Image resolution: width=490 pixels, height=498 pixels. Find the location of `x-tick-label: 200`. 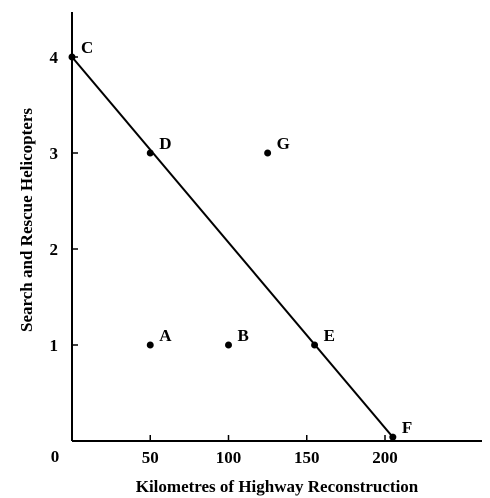

x-tick-label: 200 is located at coordinates (385, 457).